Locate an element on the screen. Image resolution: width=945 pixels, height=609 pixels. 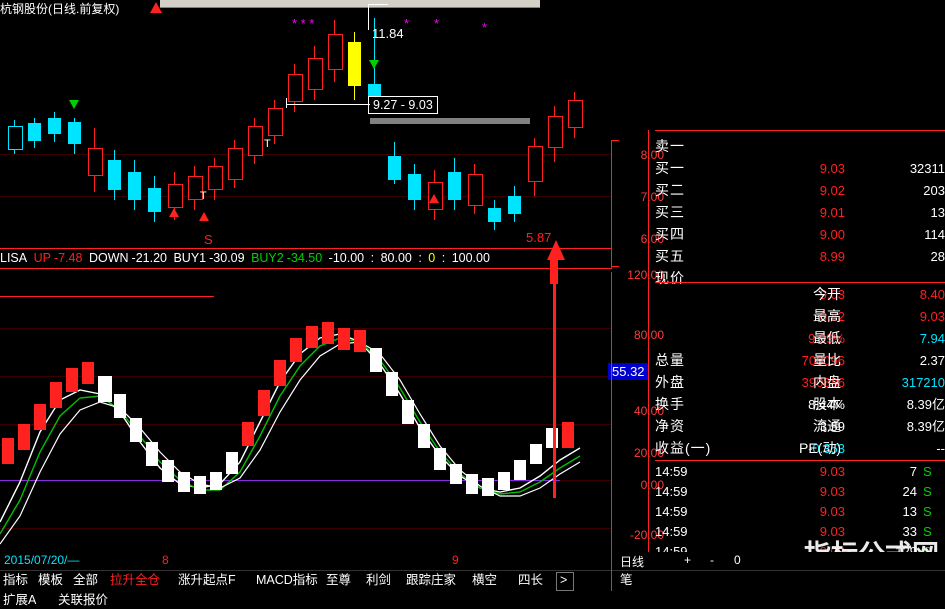
stat-value-left: 390886 is located at coordinates (823, 382).